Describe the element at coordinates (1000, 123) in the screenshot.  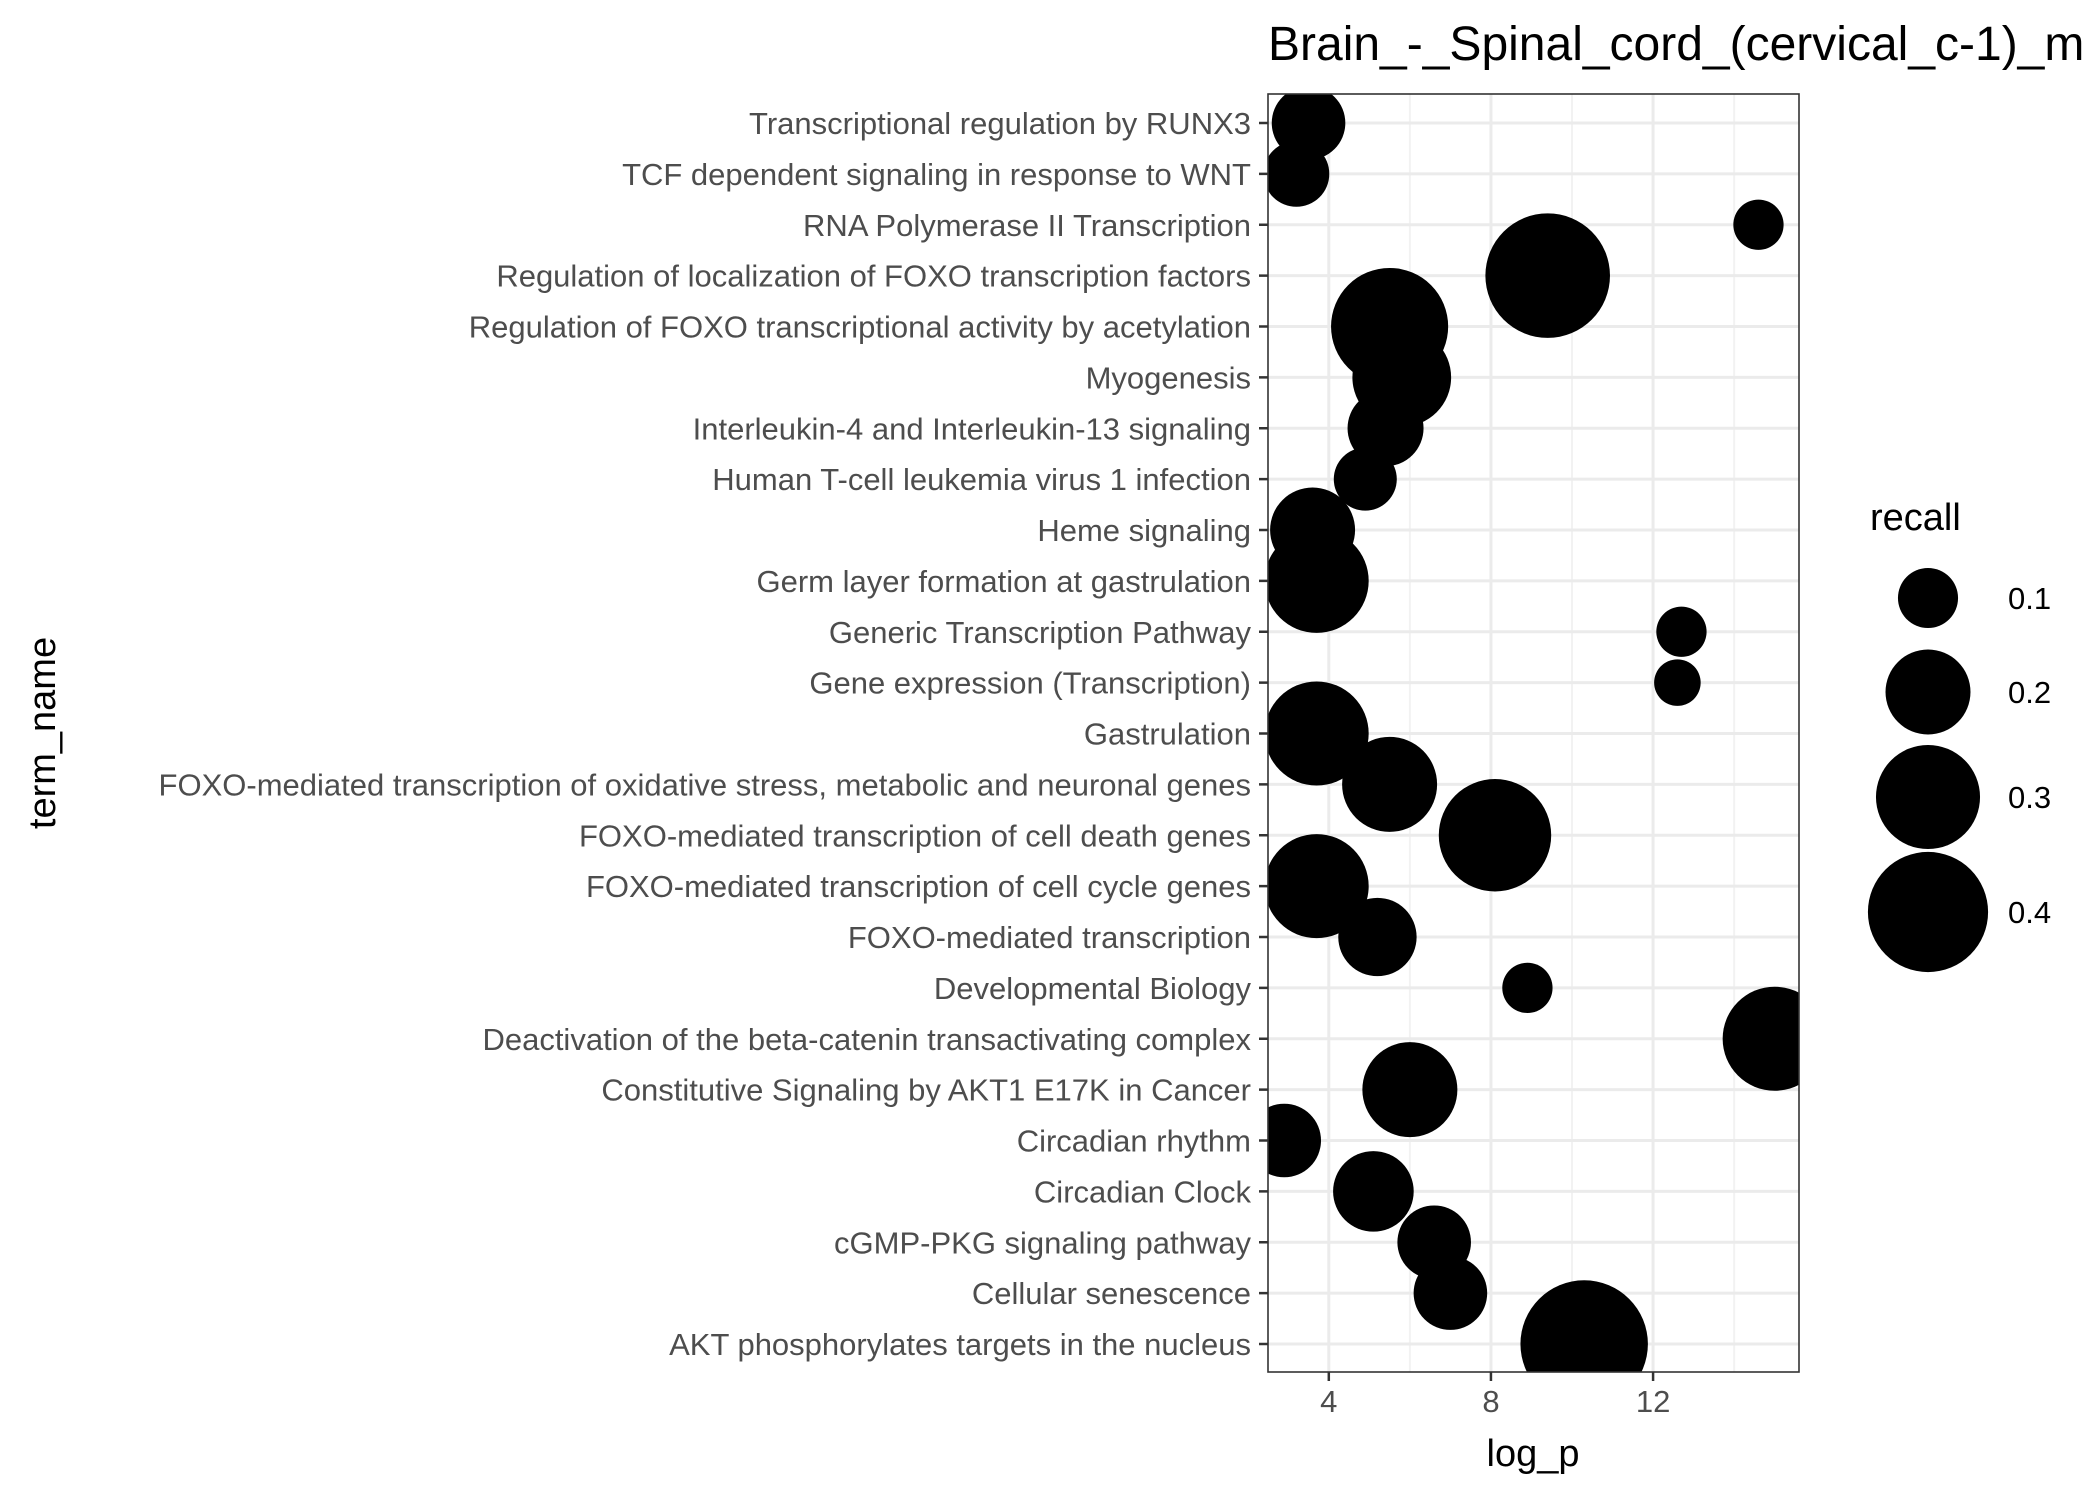
I see `y-tick-label: Transcriptional regulation by RUNX3` at that location.